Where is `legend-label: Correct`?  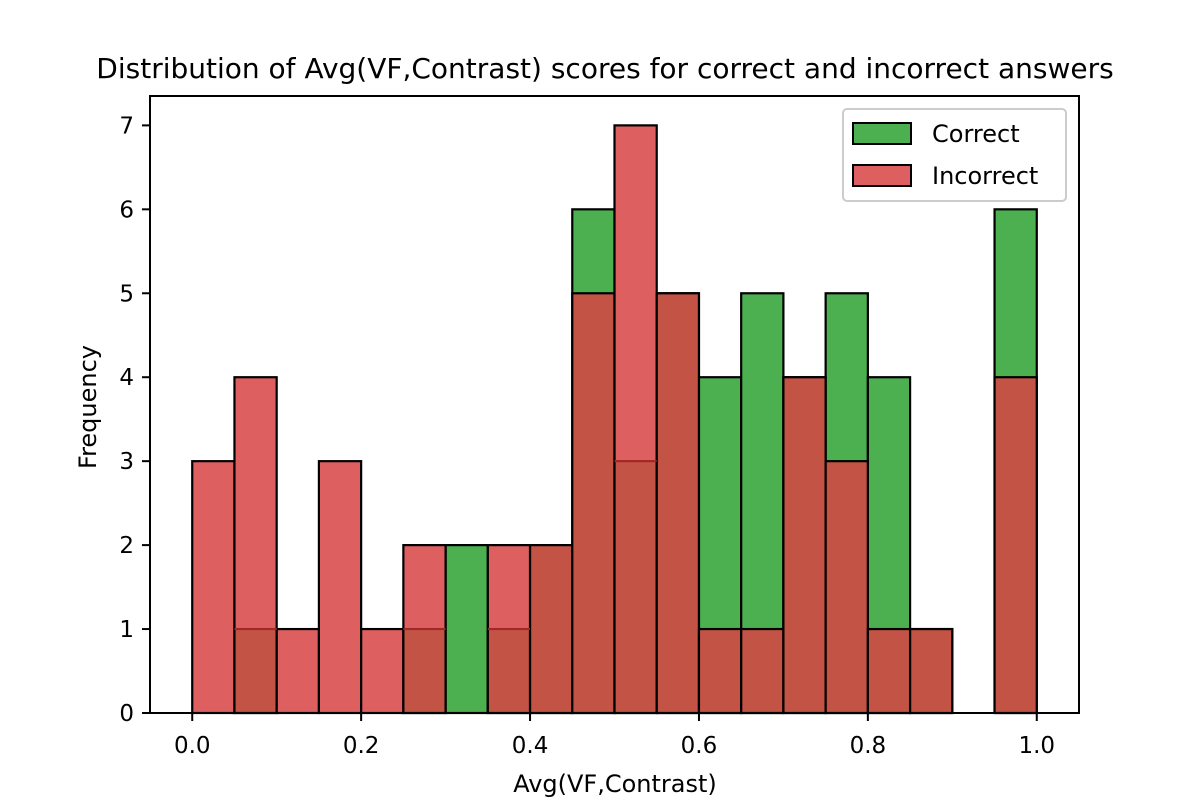
legend-label: Correct is located at coordinates (976, 134).